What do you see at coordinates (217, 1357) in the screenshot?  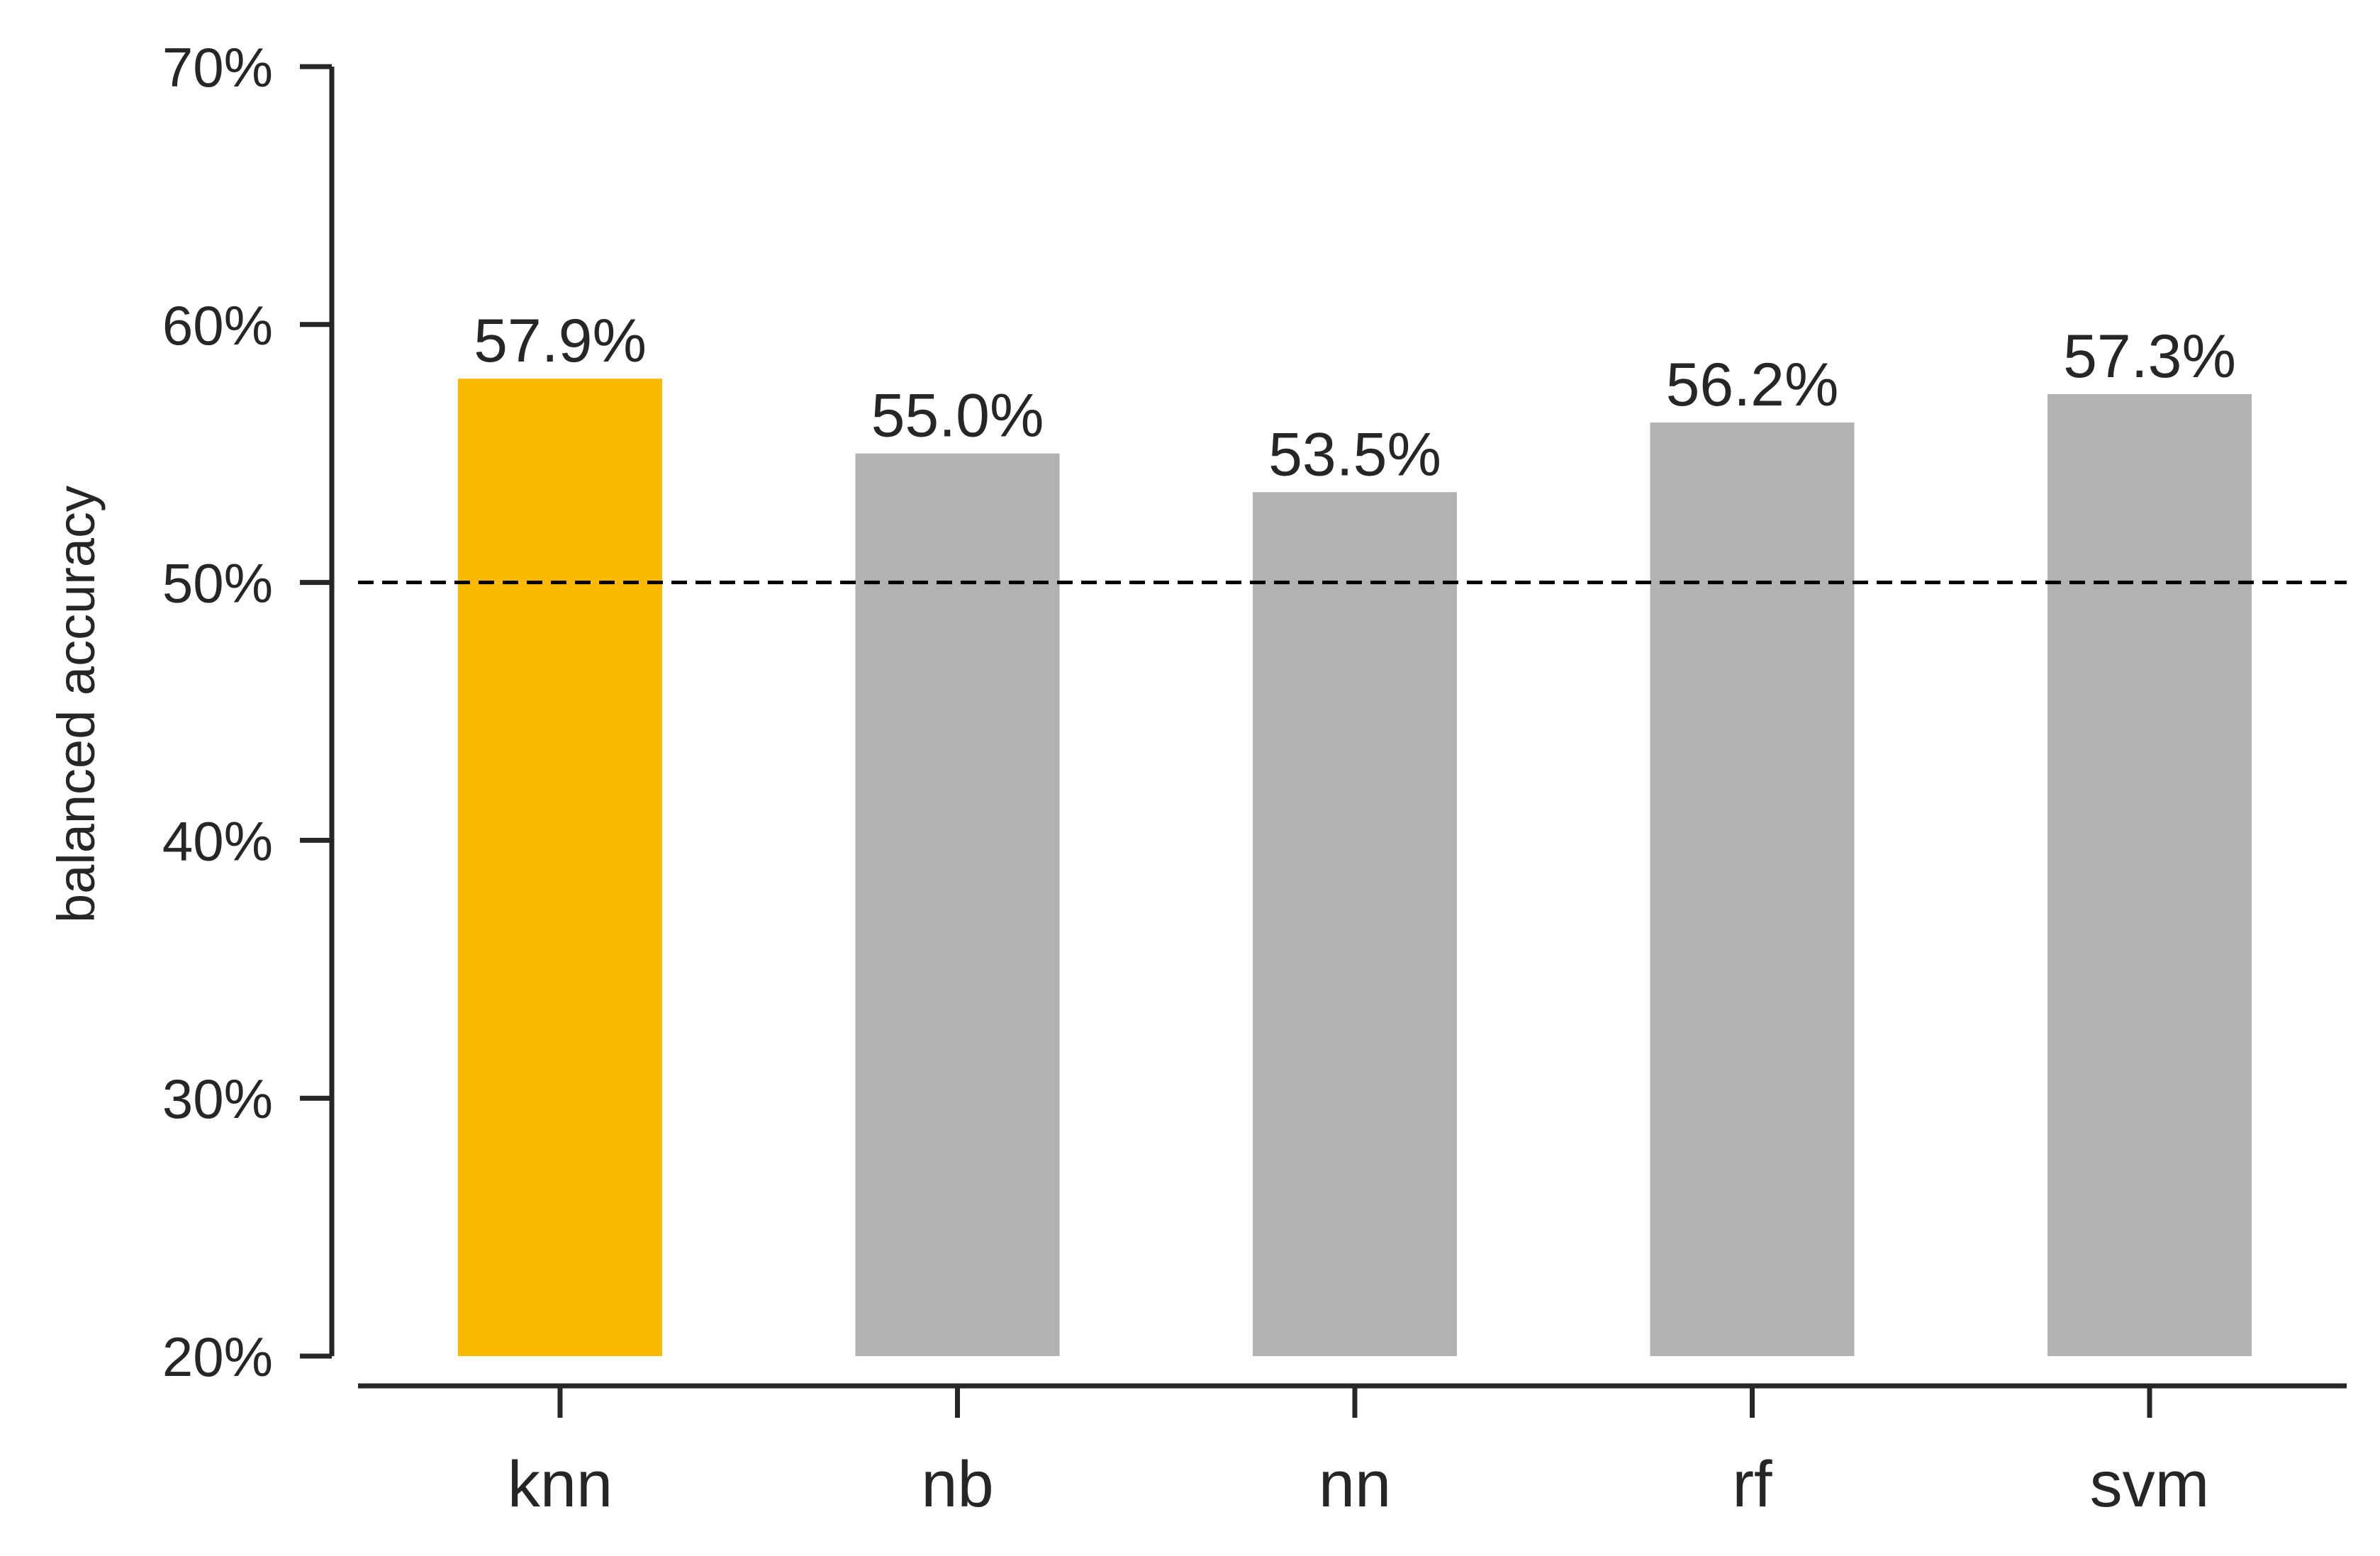 I see `y-tick-label-20: 20%` at bounding box center [217, 1357].